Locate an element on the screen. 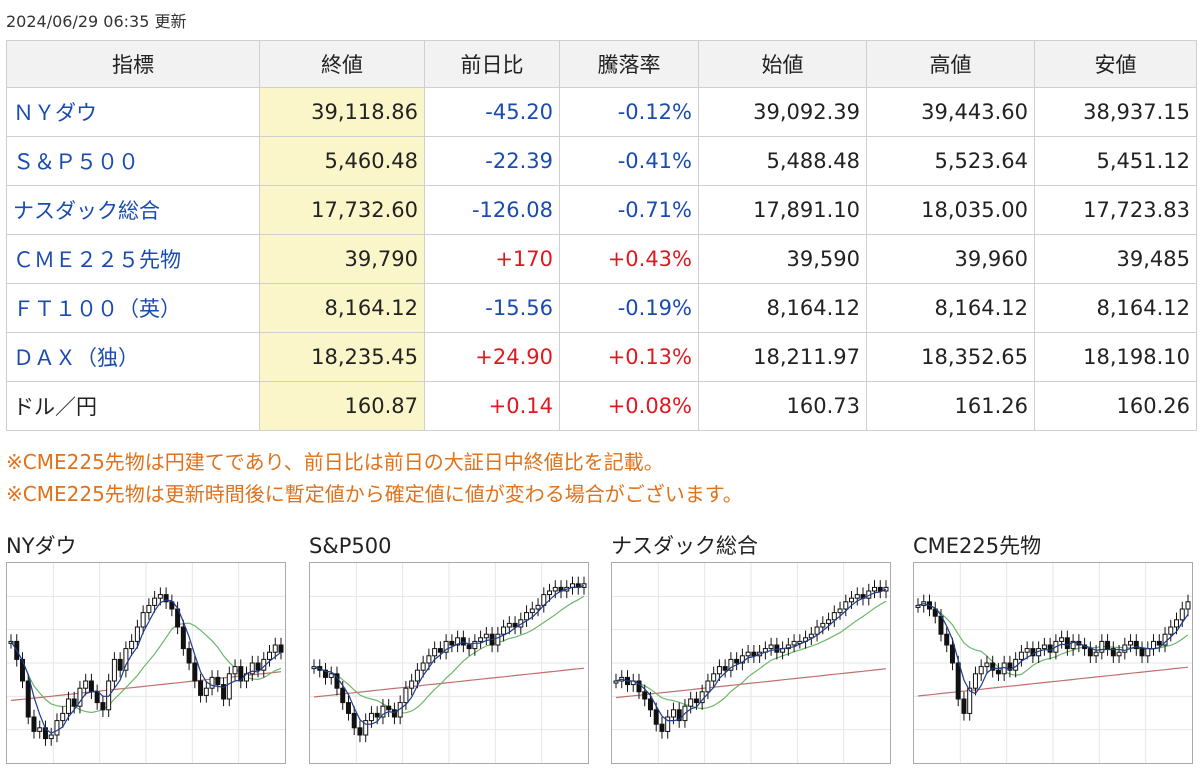 Image resolution: width=1200 pixels, height=777 pixels. cell-change: +24.90 is located at coordinates (492, 357).